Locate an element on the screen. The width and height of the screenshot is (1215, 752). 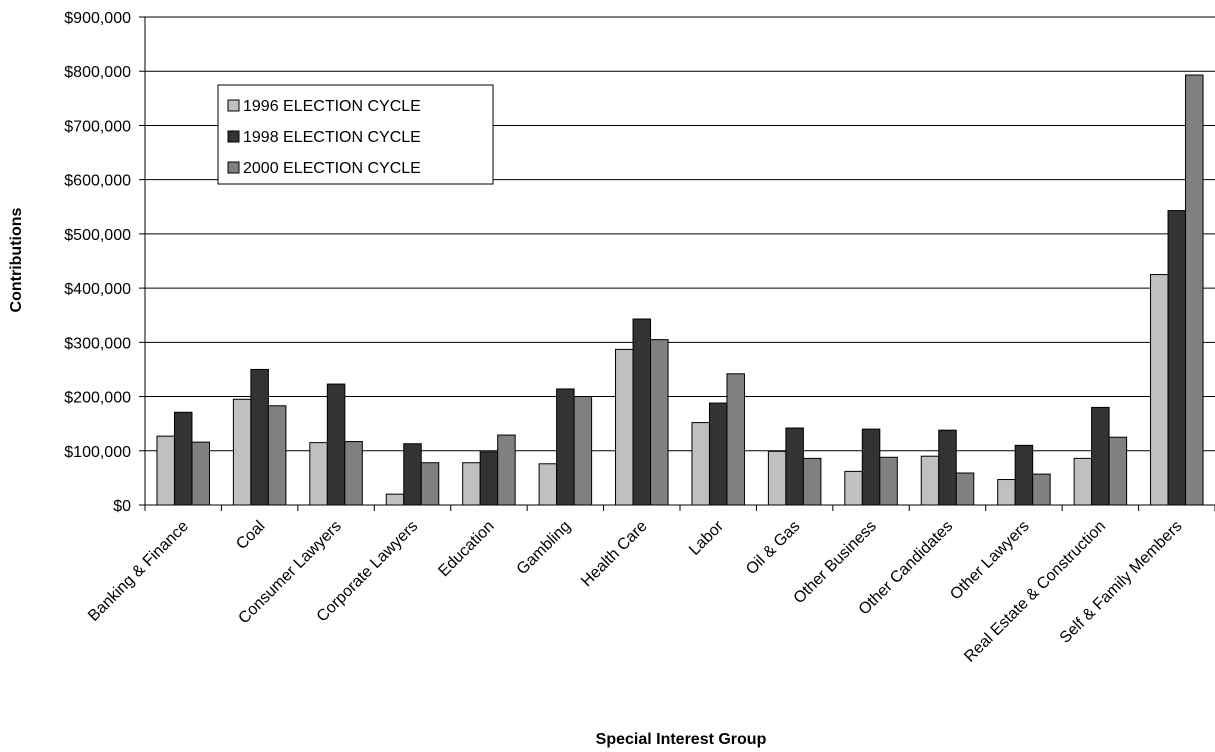
x-tick-label: Health Care is located at coordinates (614, 554).